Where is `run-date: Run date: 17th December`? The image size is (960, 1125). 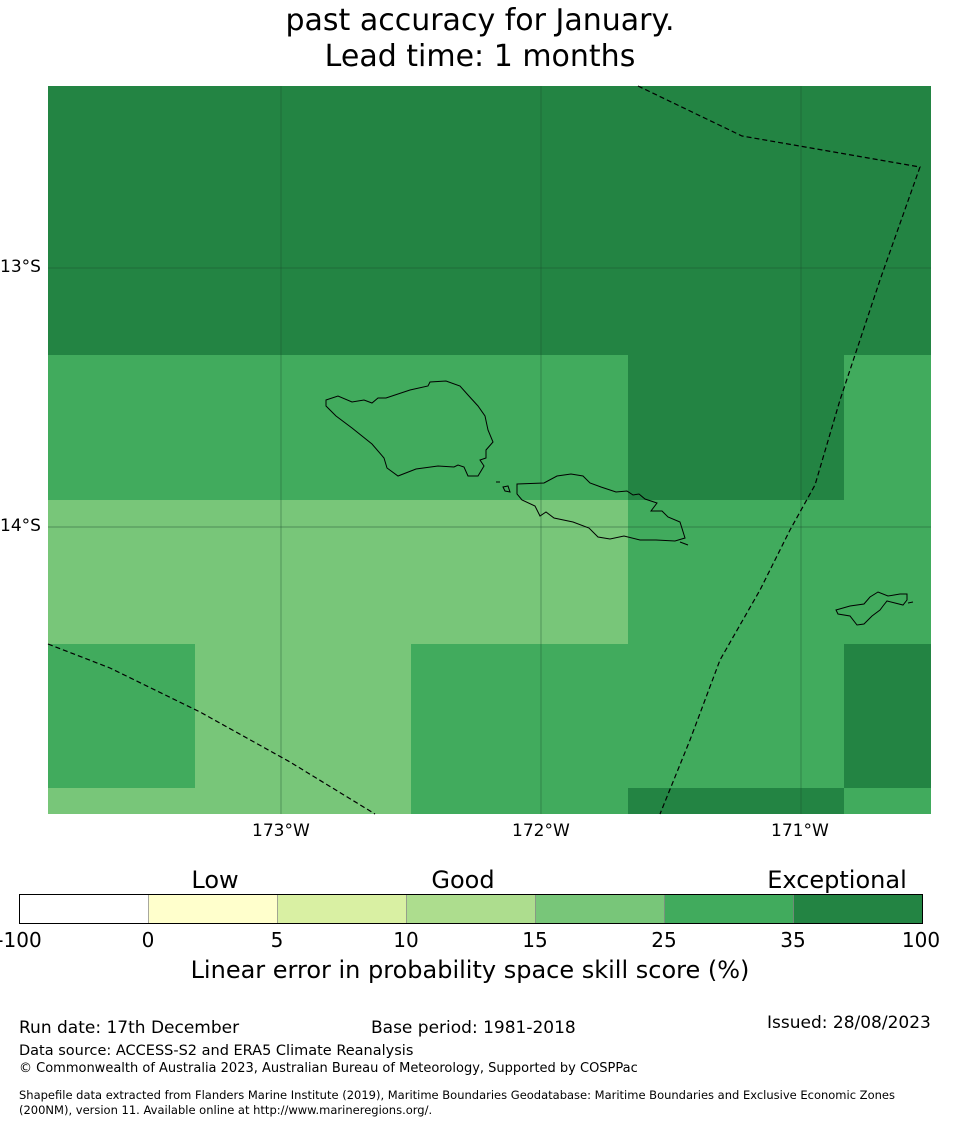 run-date: Run date: 17th December is located at coordinates (129, 1028).